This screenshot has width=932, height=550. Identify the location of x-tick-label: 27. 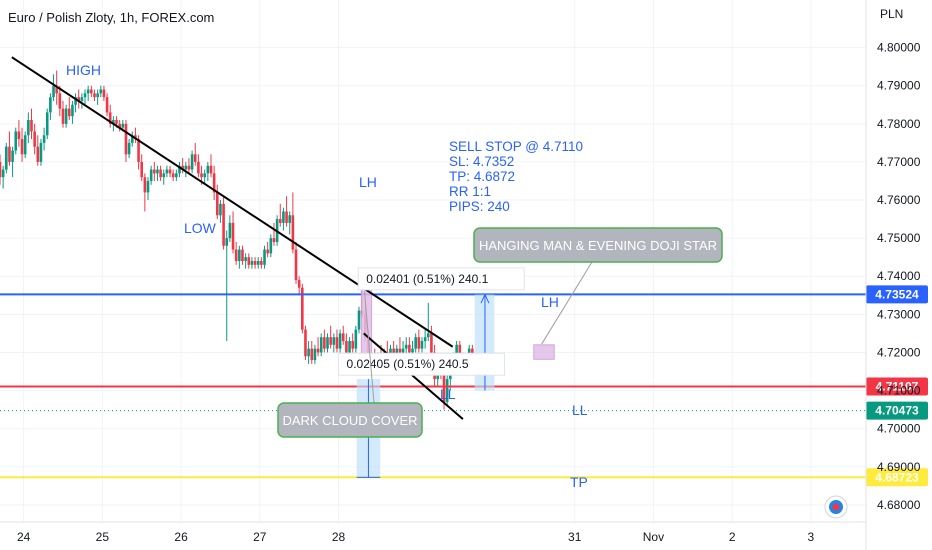
(260, 537).